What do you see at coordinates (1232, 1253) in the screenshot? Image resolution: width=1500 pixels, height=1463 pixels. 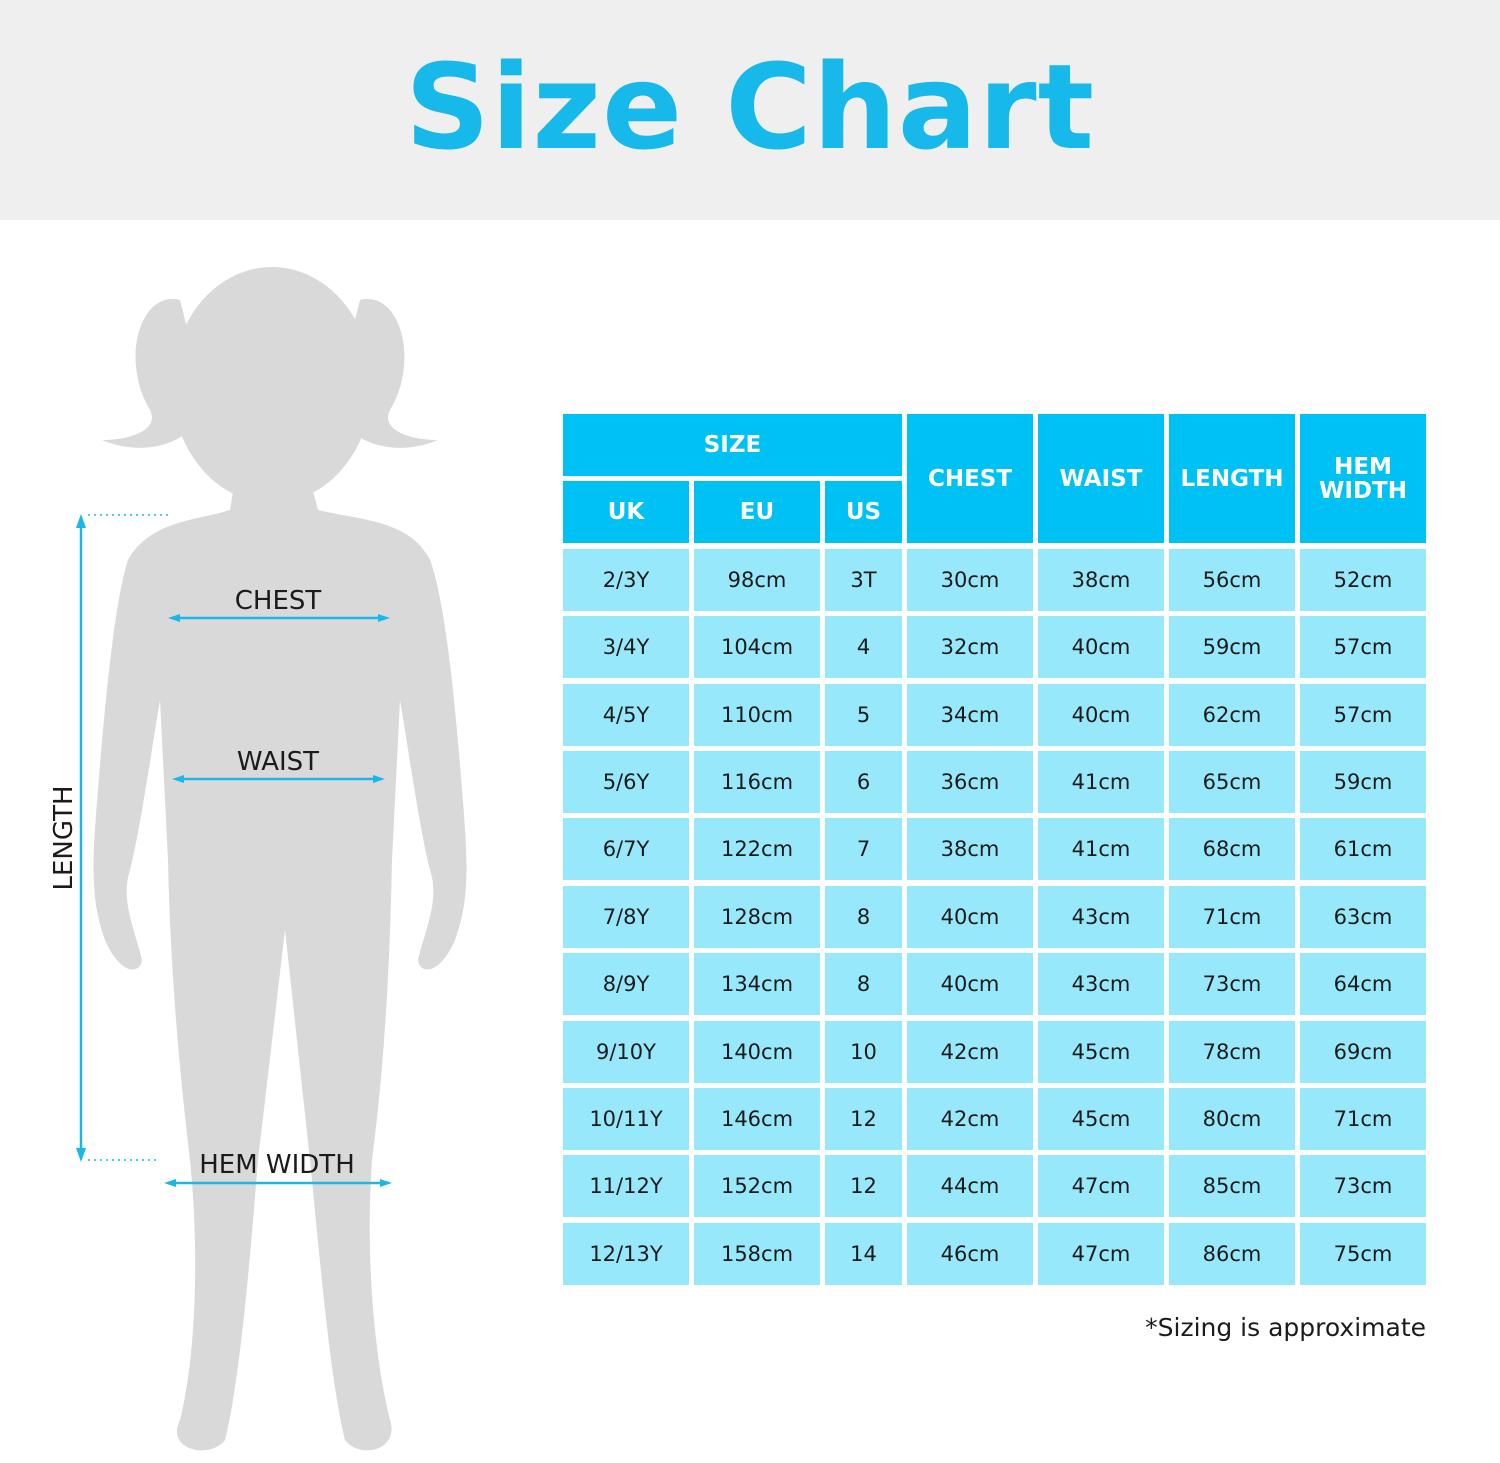 I see `cell-length: 86cm` at bounding box center [1232, 1253].